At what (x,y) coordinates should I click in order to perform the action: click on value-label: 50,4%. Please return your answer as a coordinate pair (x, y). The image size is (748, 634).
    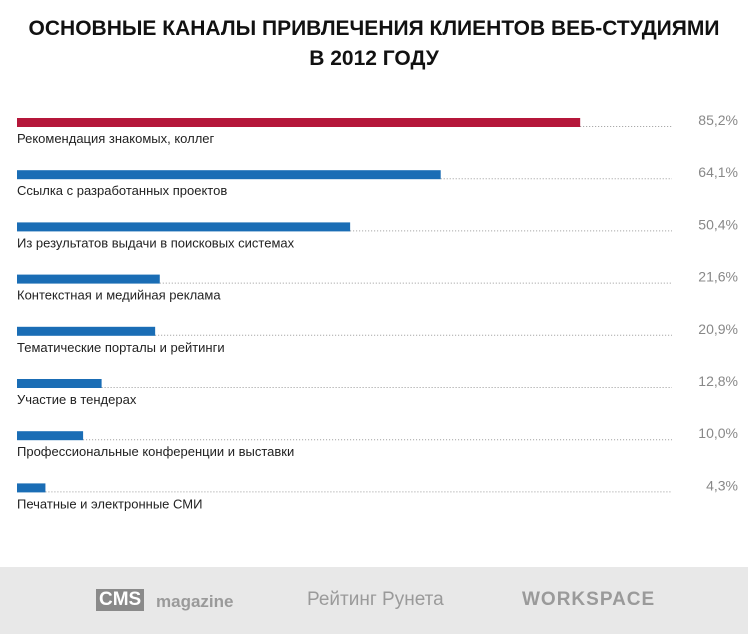
    Looking at the image, I should click on (718, 224).